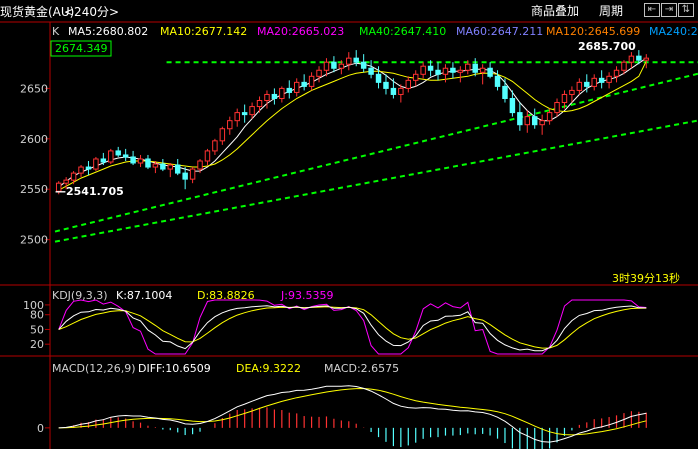 This screenshot has height=449, width=698. I want to click on period-label: <240分>, so click(91, 12).